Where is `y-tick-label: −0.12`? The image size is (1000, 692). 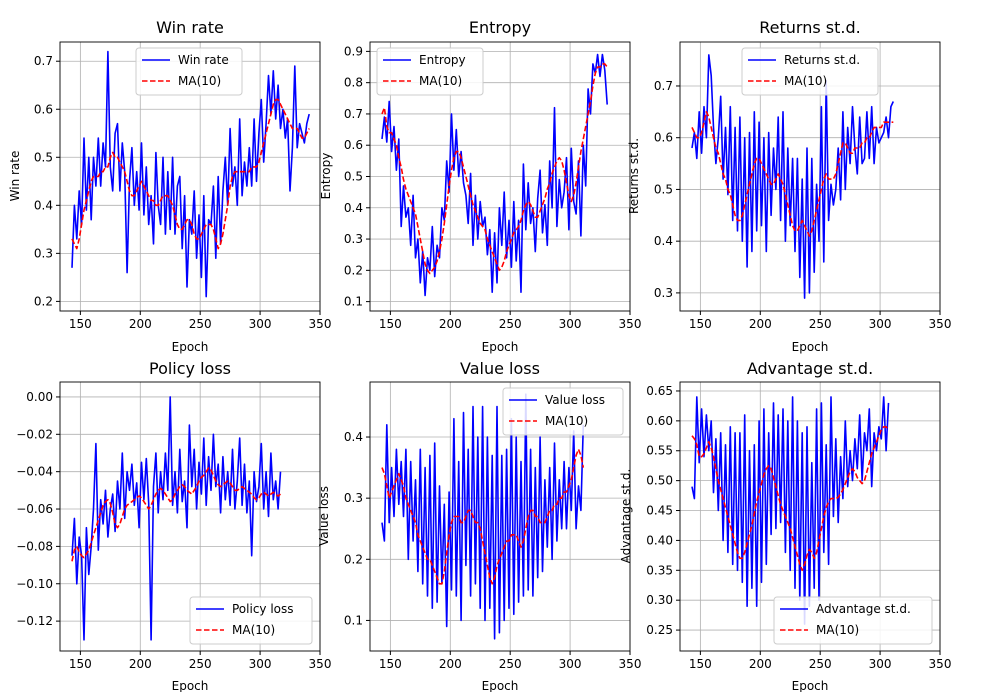
y-tick-label: −0.12 is located at coordinates (34, 621).